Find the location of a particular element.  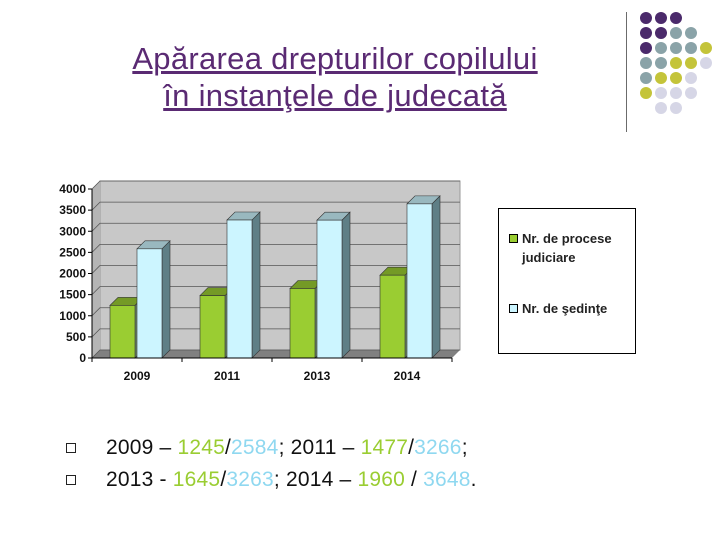

y-tick-label: 3000 is located at coordinates (72, 231).